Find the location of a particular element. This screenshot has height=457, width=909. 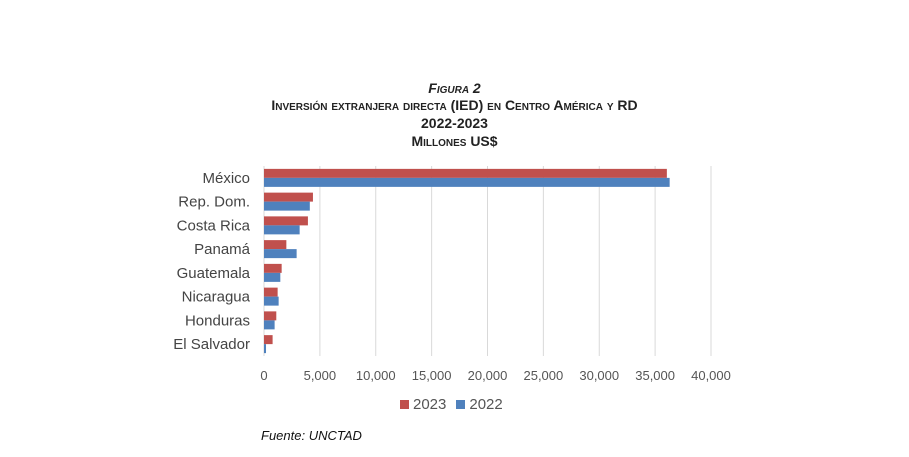

x-tick-label: 40,000 is located at coordinates (711, 375).